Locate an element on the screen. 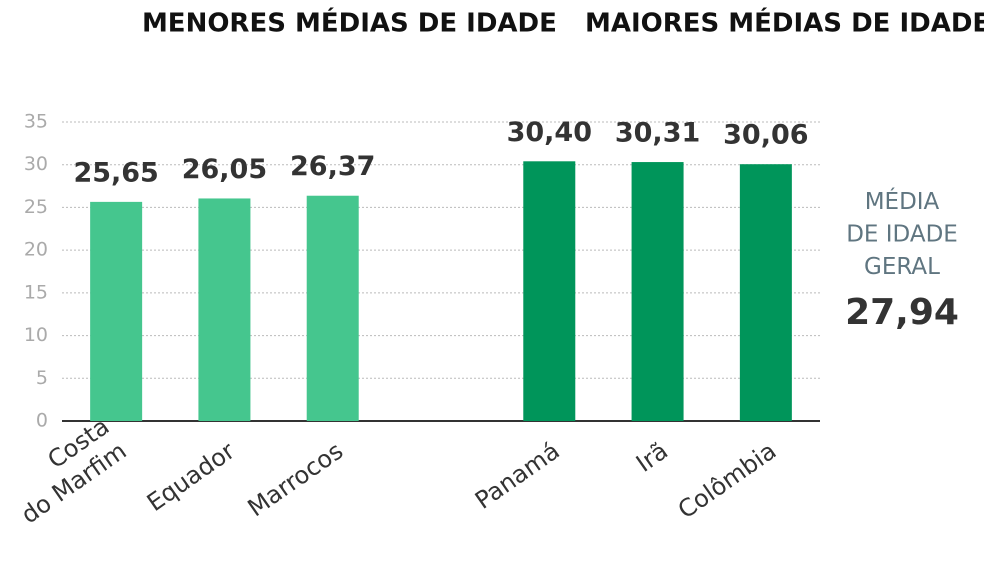  x-tick-label: Costado Marfim is located at coordinates (66, 470).